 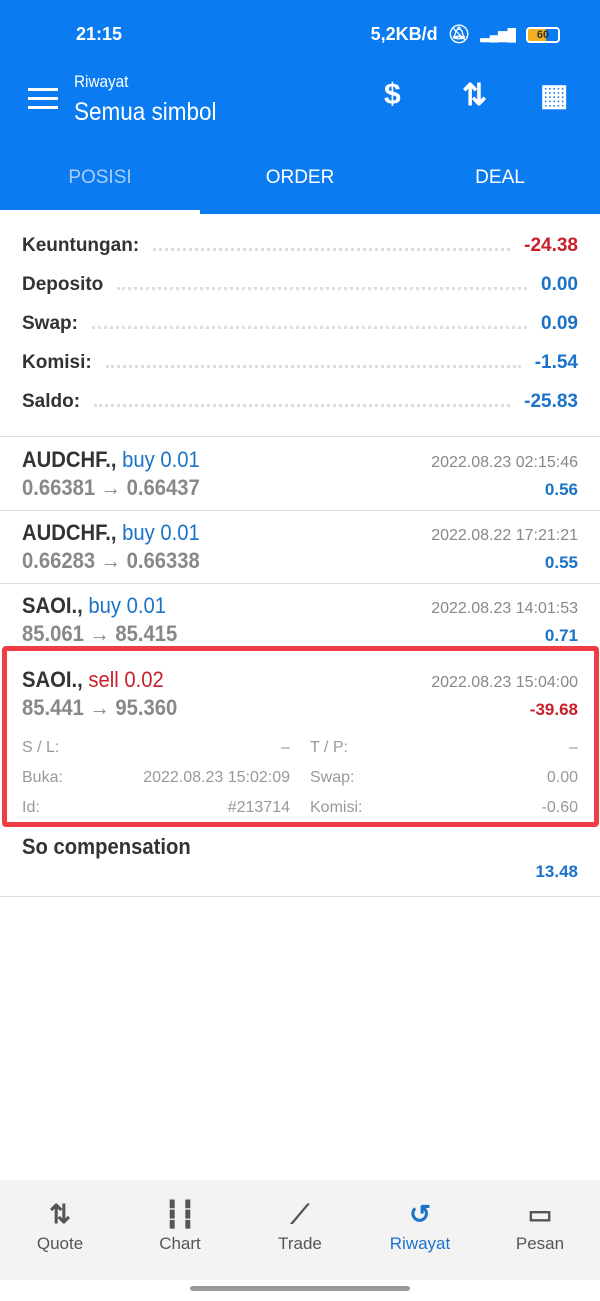 I want to click on nav-label: Chart, so click(x=180, y=1243).